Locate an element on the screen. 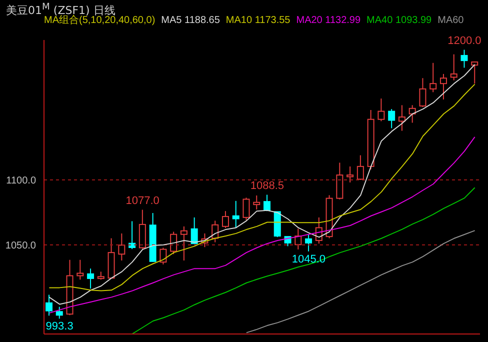  annotation: 1088.5 is located at coordinates (267, 186).